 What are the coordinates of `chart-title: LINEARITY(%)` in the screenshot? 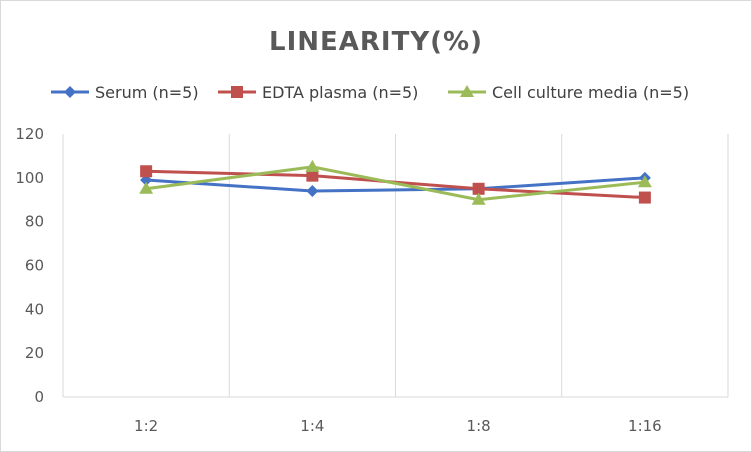 It's located at (376, 42).